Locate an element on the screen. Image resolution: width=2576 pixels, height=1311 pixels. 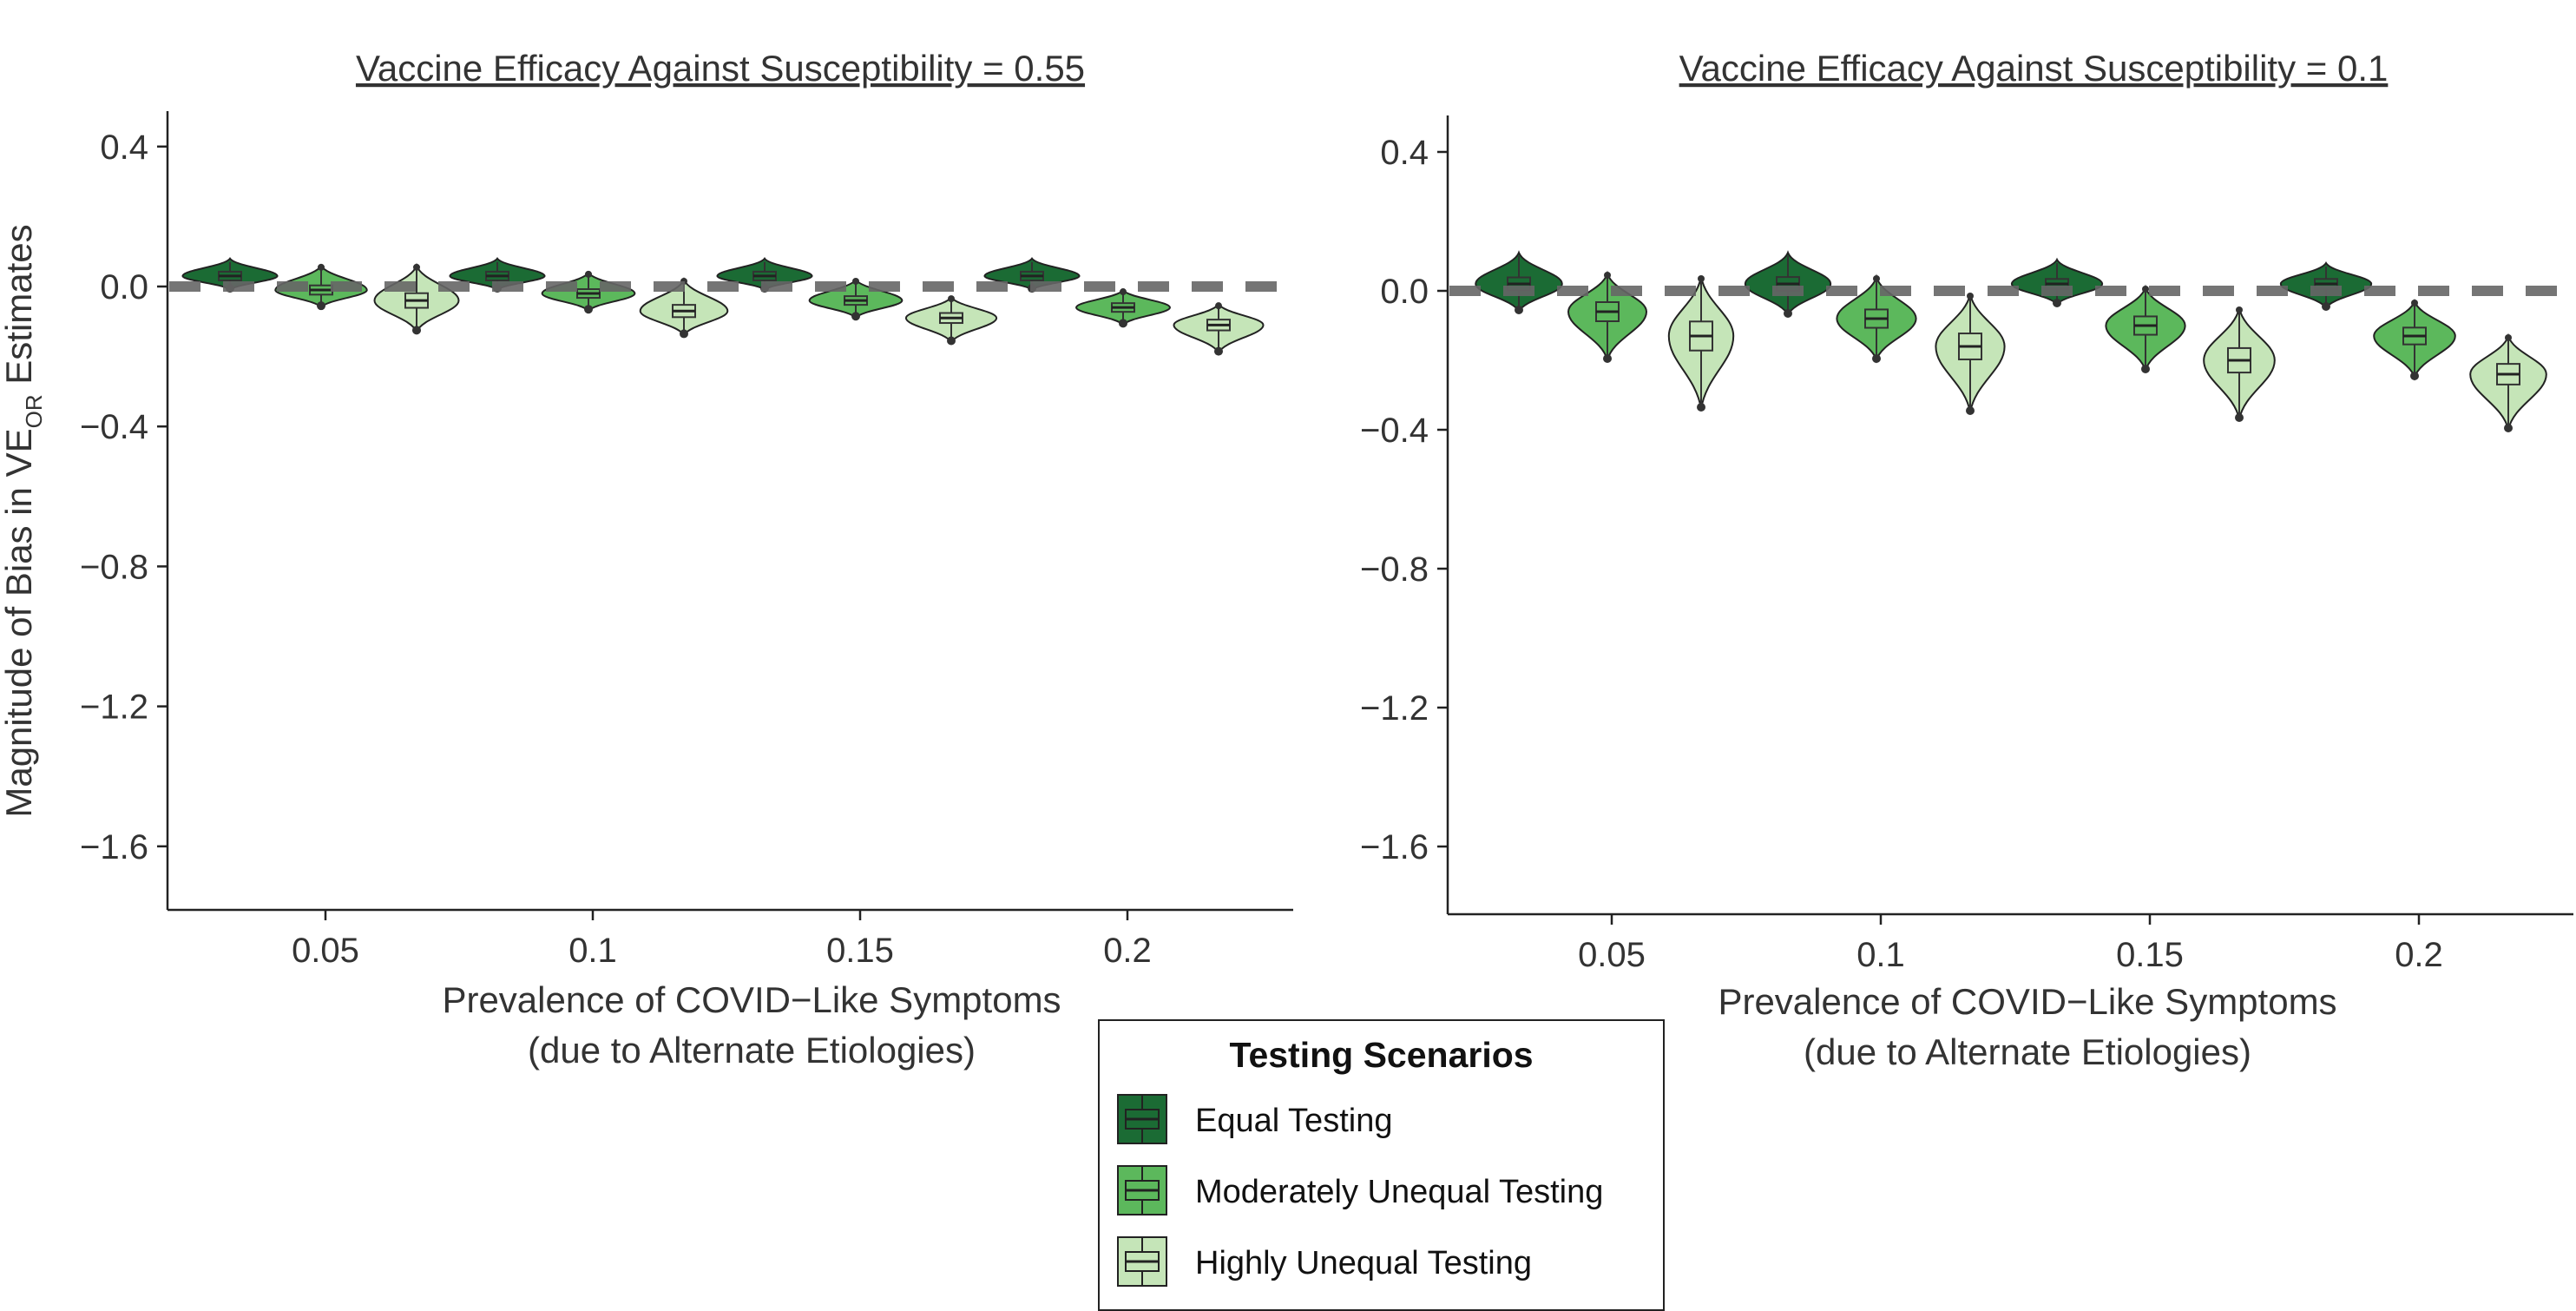
y-axis-title: Magnitude of Bias in VEOR Estimates is located at coordinates (23, 520).